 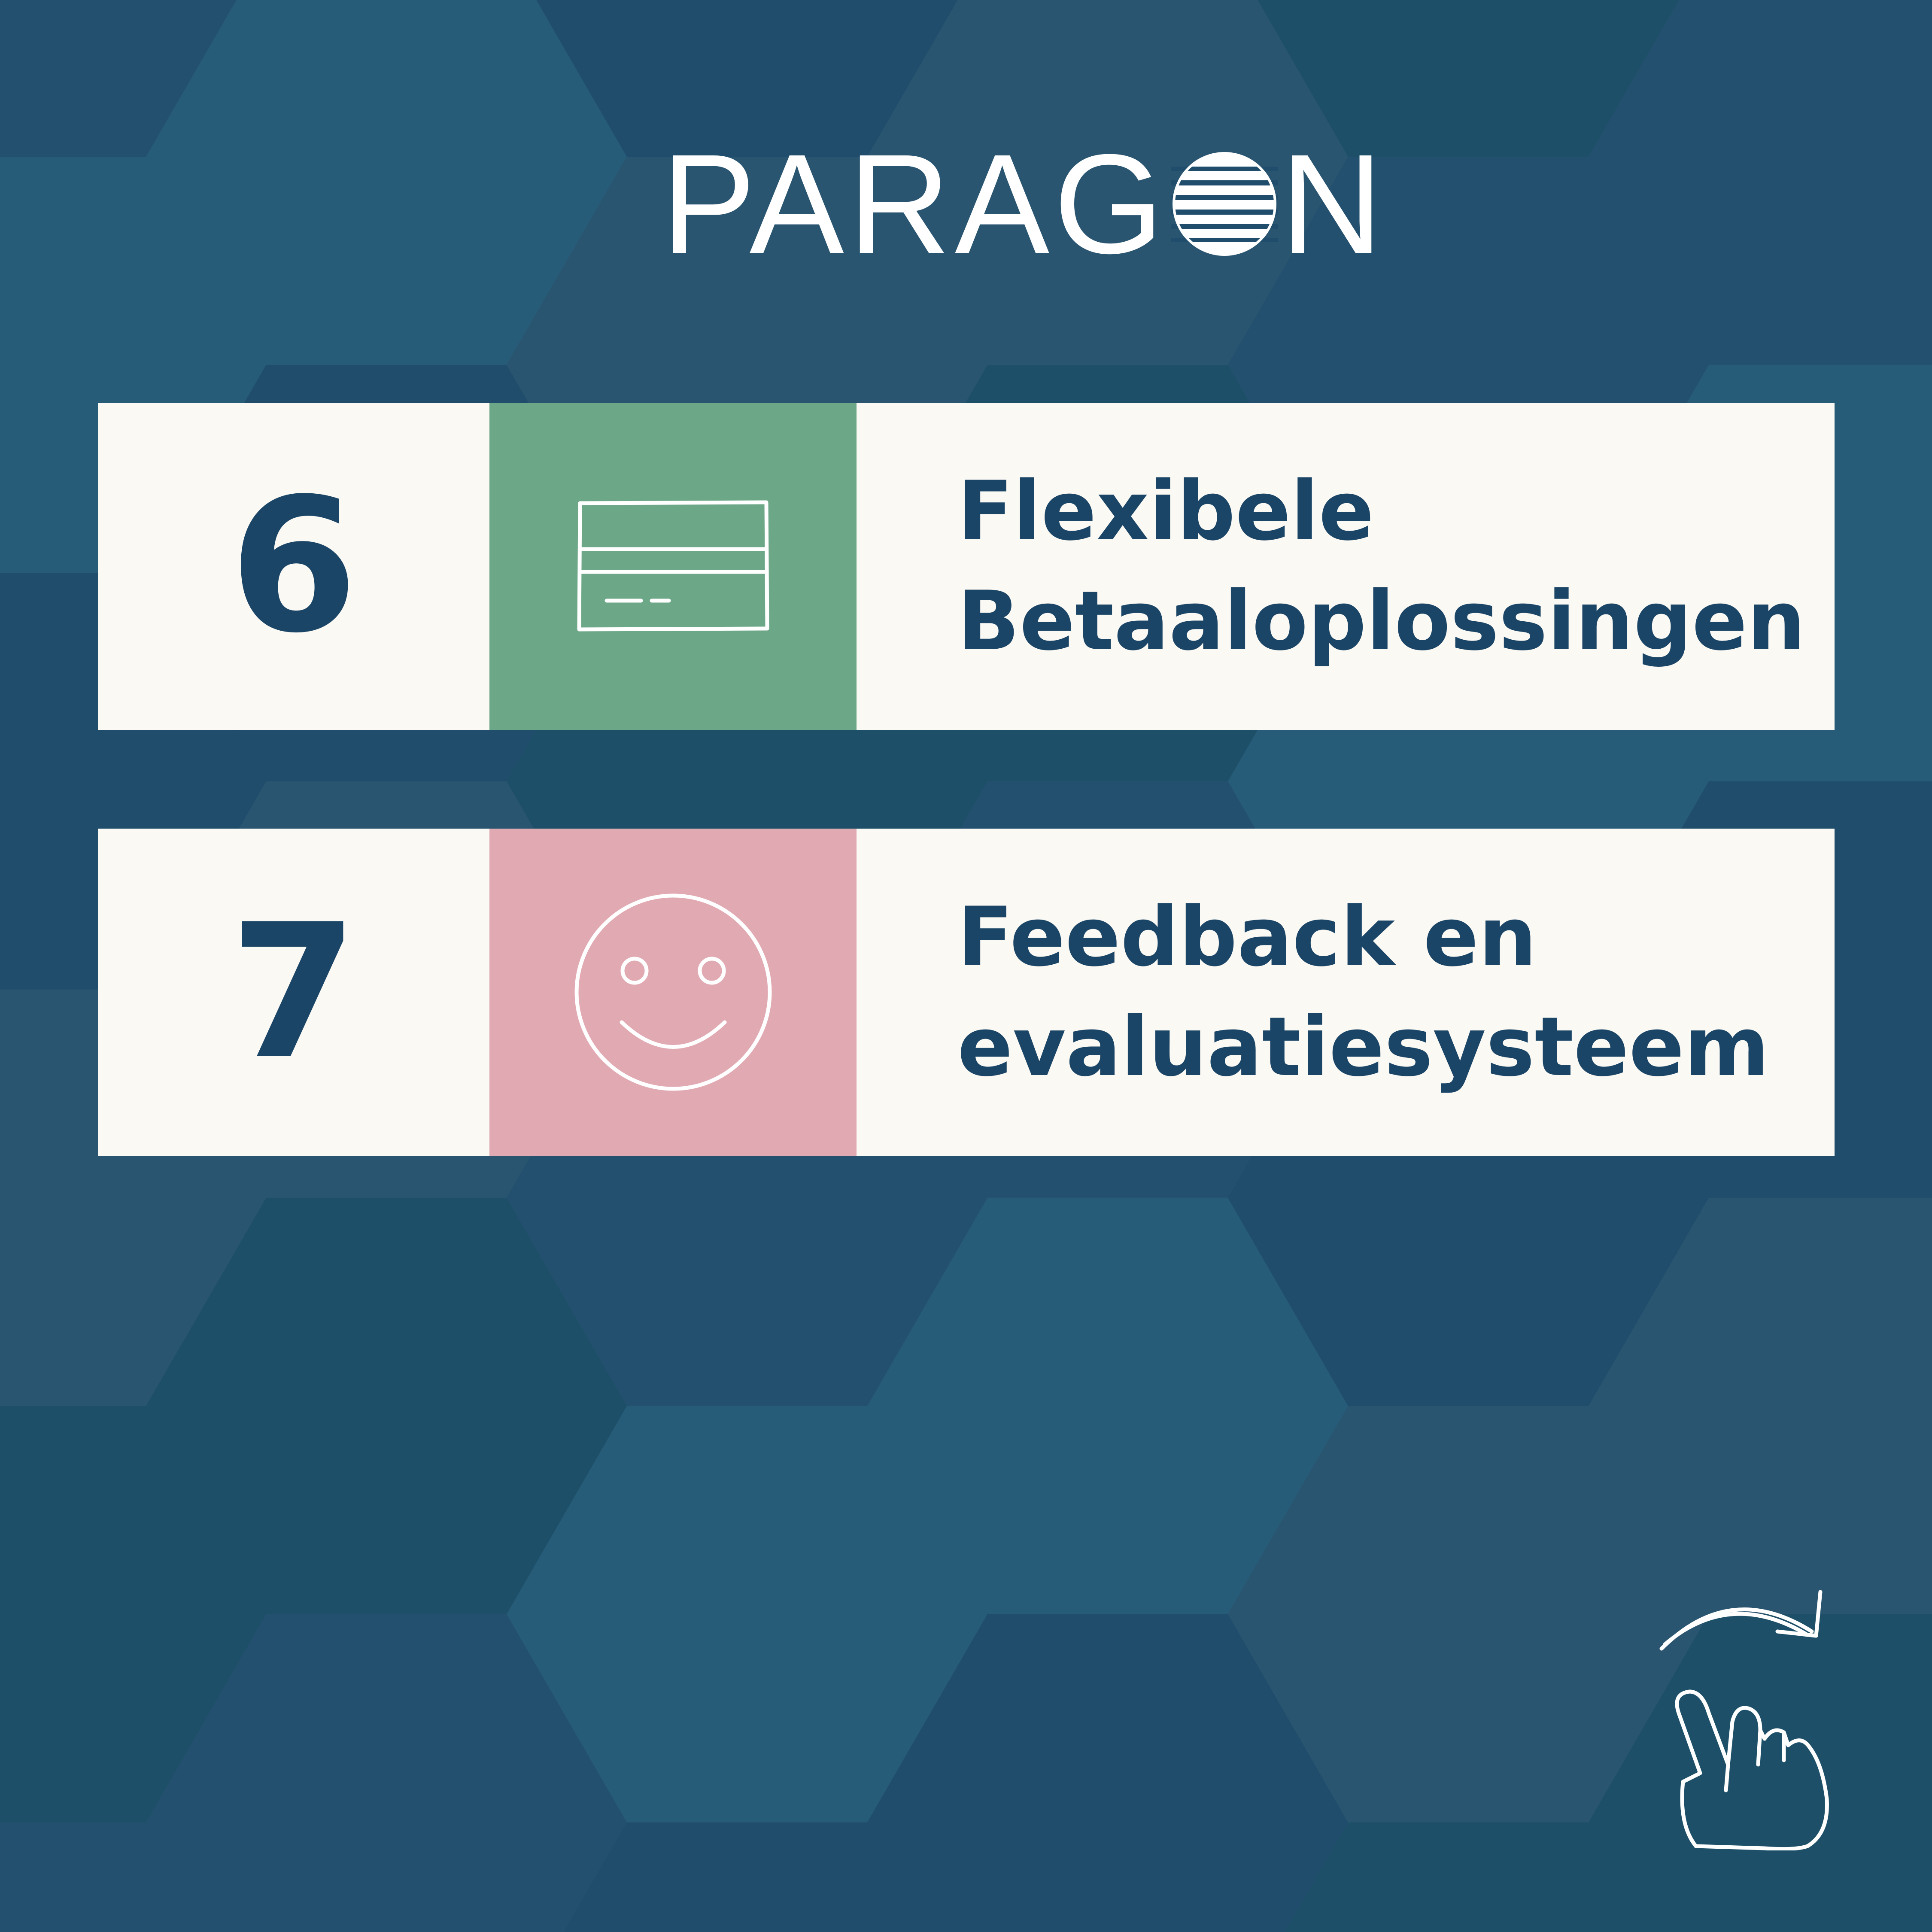 What do you see at coordinates (1363, 1046) in the screenshot?
I see `feature-title-line-2: evaluatiesysteem` at bounding box center [1363, 1046].